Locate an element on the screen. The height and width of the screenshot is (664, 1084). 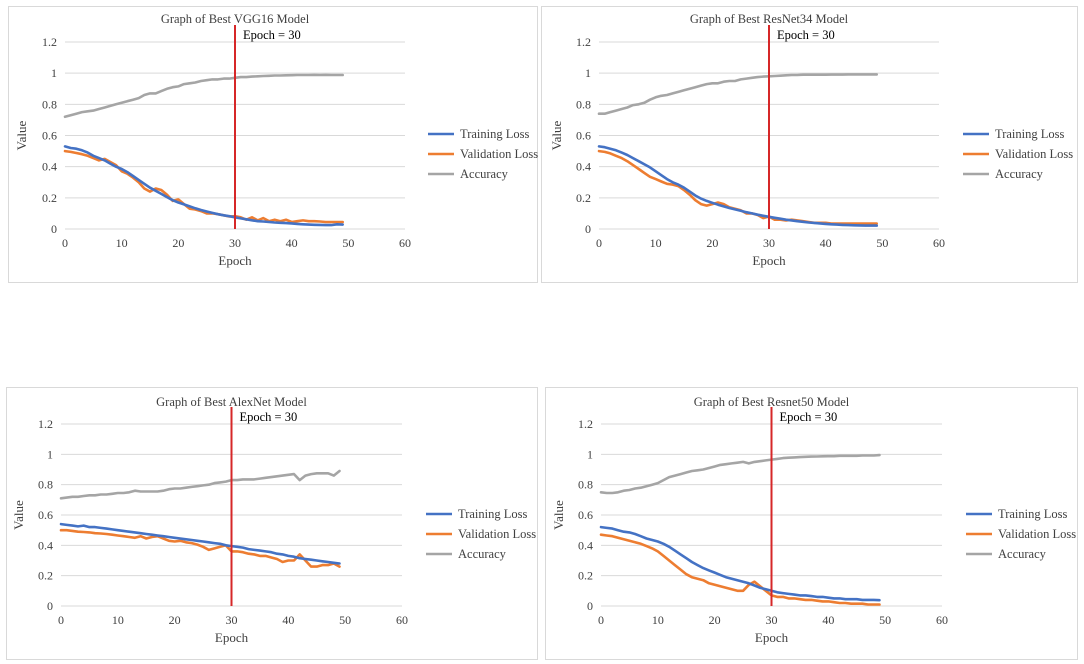
chart-title: Graph of Best VGG16 Model is located at coordinates (235, 19).